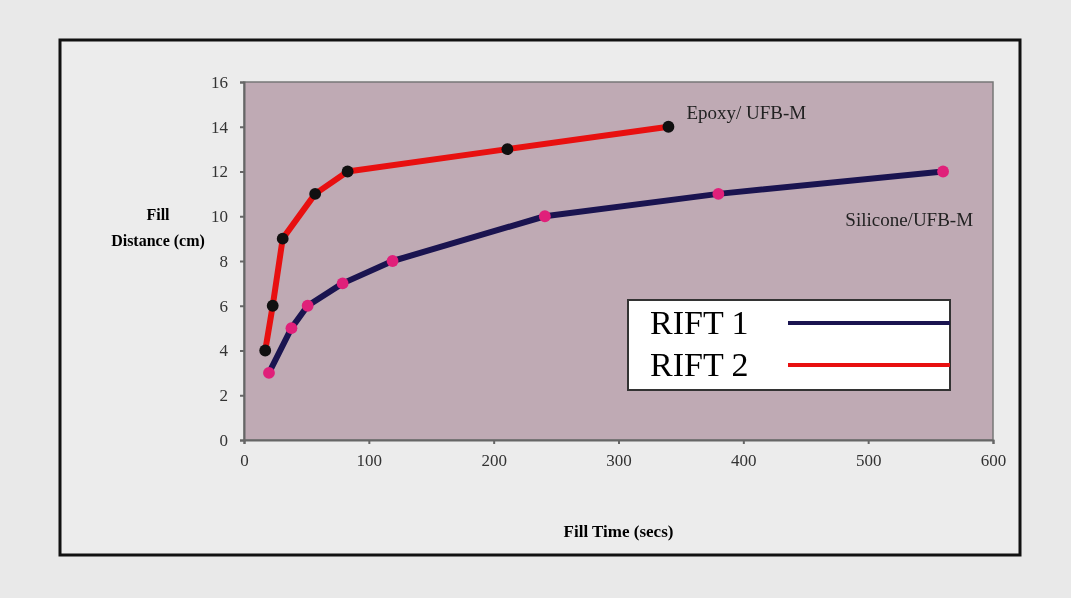 Image resolution: width=1071 pixels, height=598 pixels. Describe the element at coordinates (744, 461) in the screenshot. I see `x-tick-label: 400` at that location.